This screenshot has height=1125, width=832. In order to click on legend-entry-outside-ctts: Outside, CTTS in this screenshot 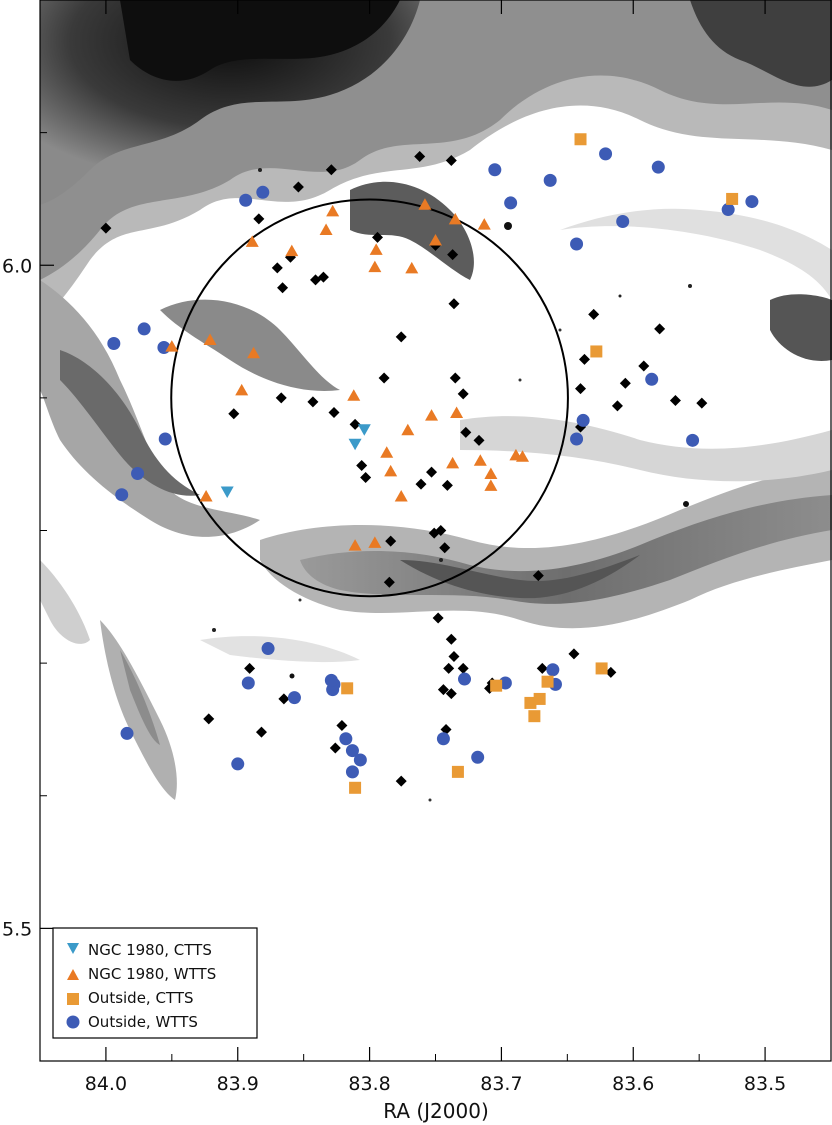, I will do `click(130, 998)`.